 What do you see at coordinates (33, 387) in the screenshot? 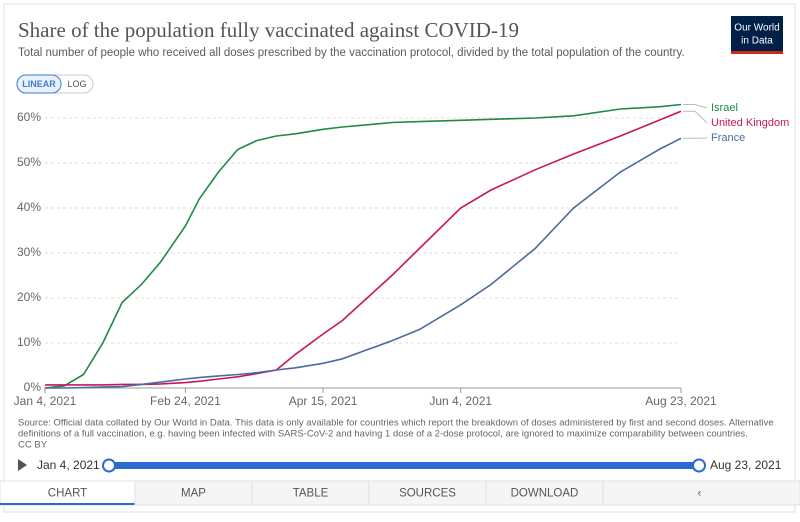
I see `y-tick-label: 0%` at bounding box center [33, 387].